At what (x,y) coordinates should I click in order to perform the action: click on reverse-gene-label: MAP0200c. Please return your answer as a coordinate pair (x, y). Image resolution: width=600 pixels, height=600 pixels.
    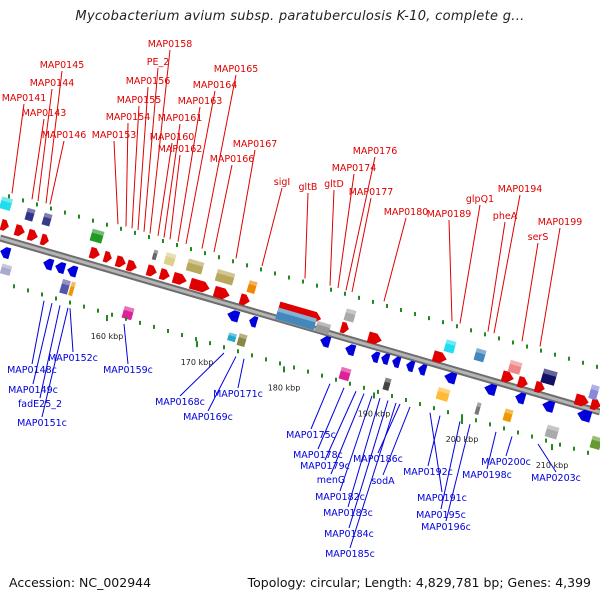
    Looking at the image, I should click on (506, 462).